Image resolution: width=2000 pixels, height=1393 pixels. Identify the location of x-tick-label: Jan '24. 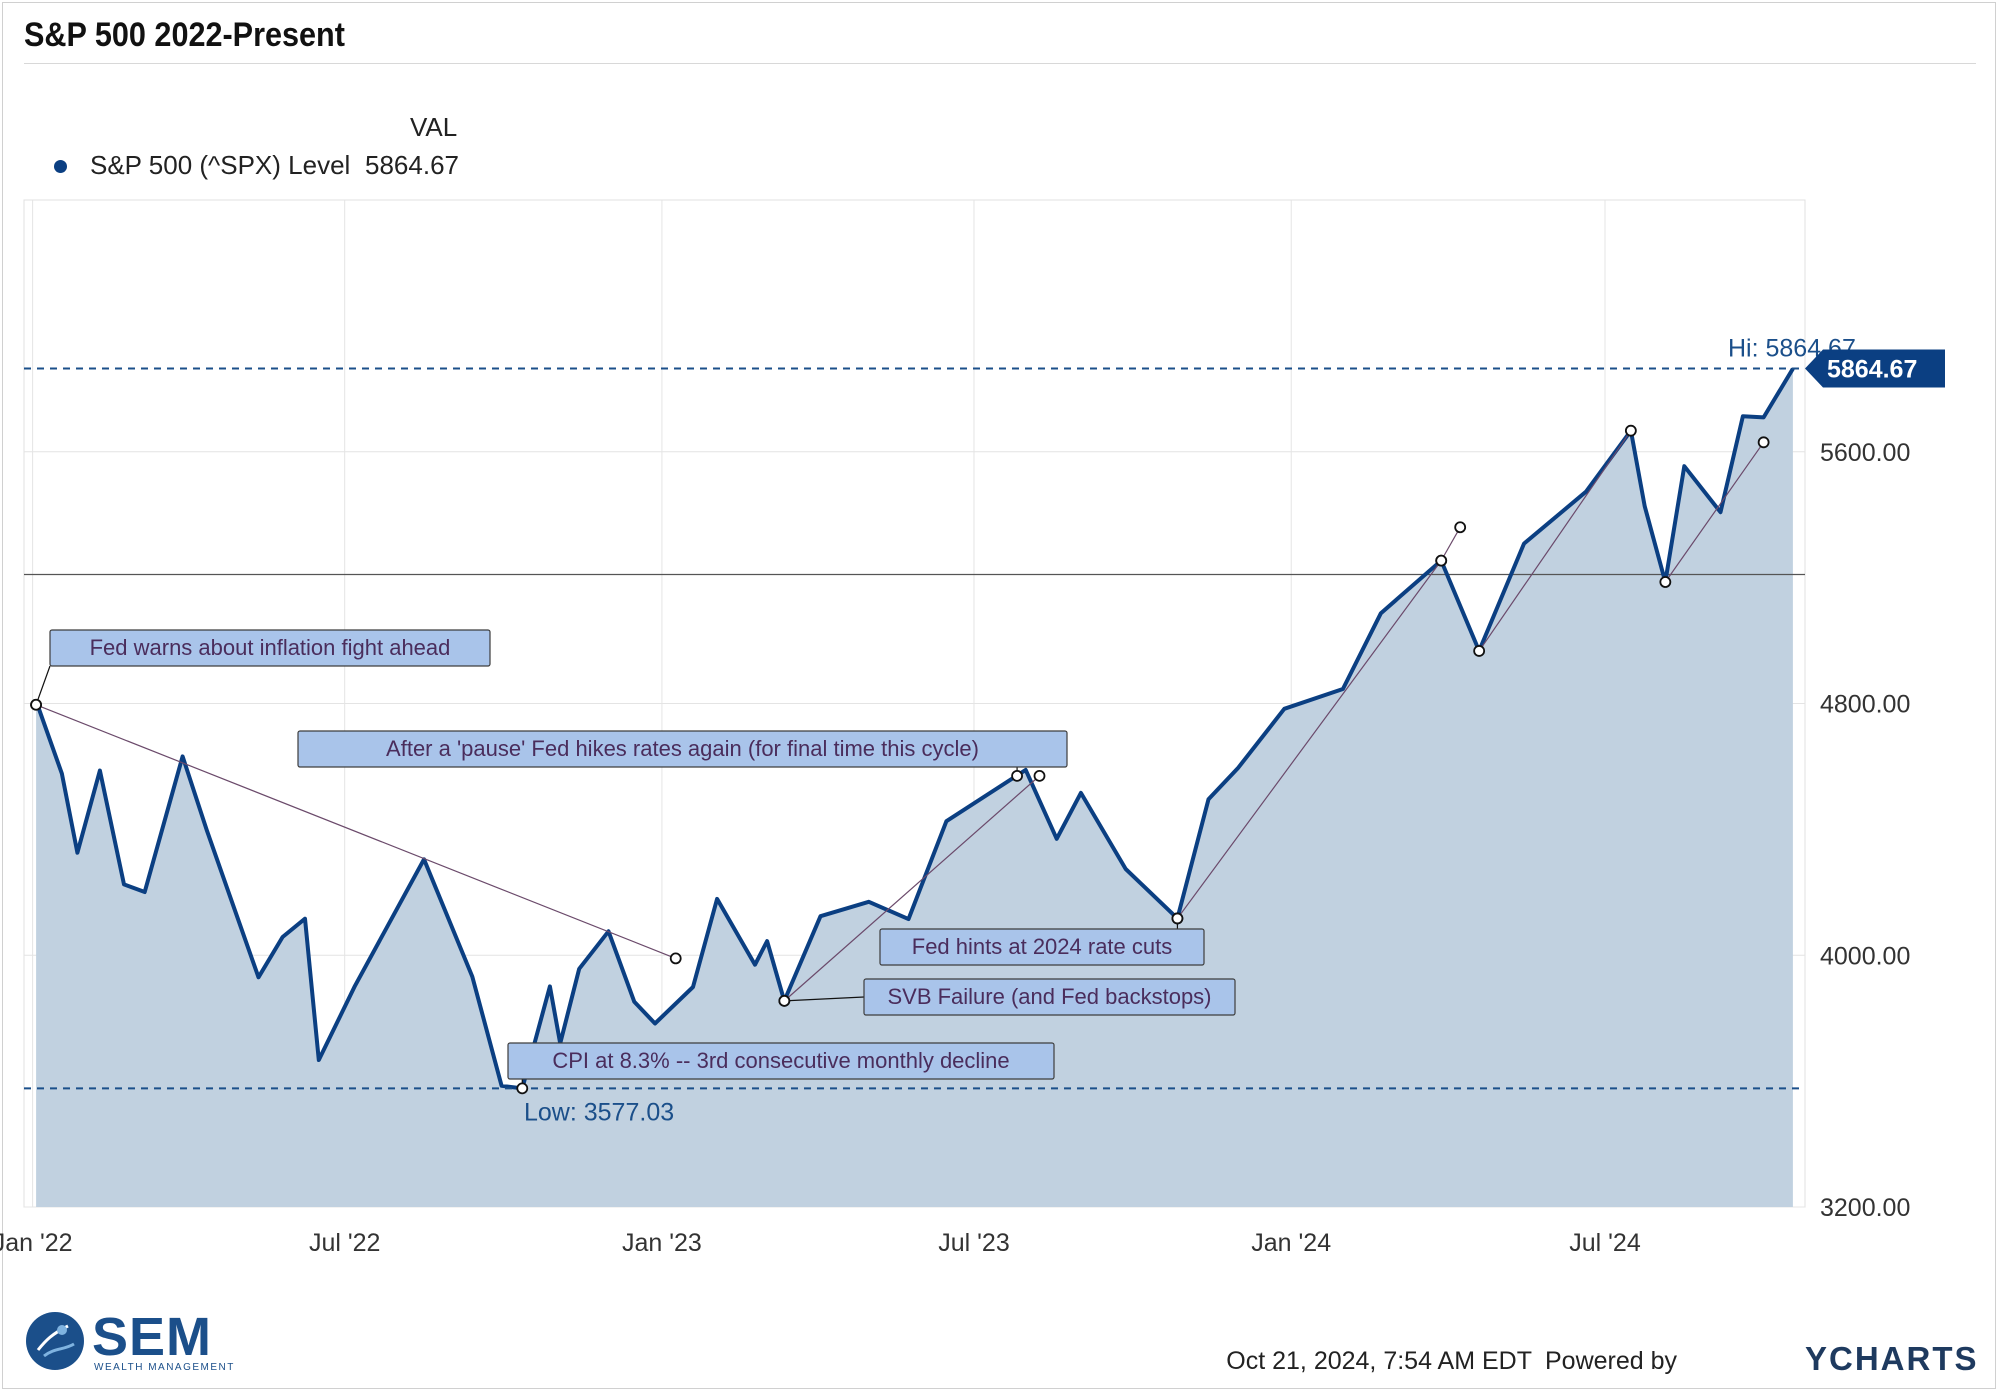
(1291, 1243).